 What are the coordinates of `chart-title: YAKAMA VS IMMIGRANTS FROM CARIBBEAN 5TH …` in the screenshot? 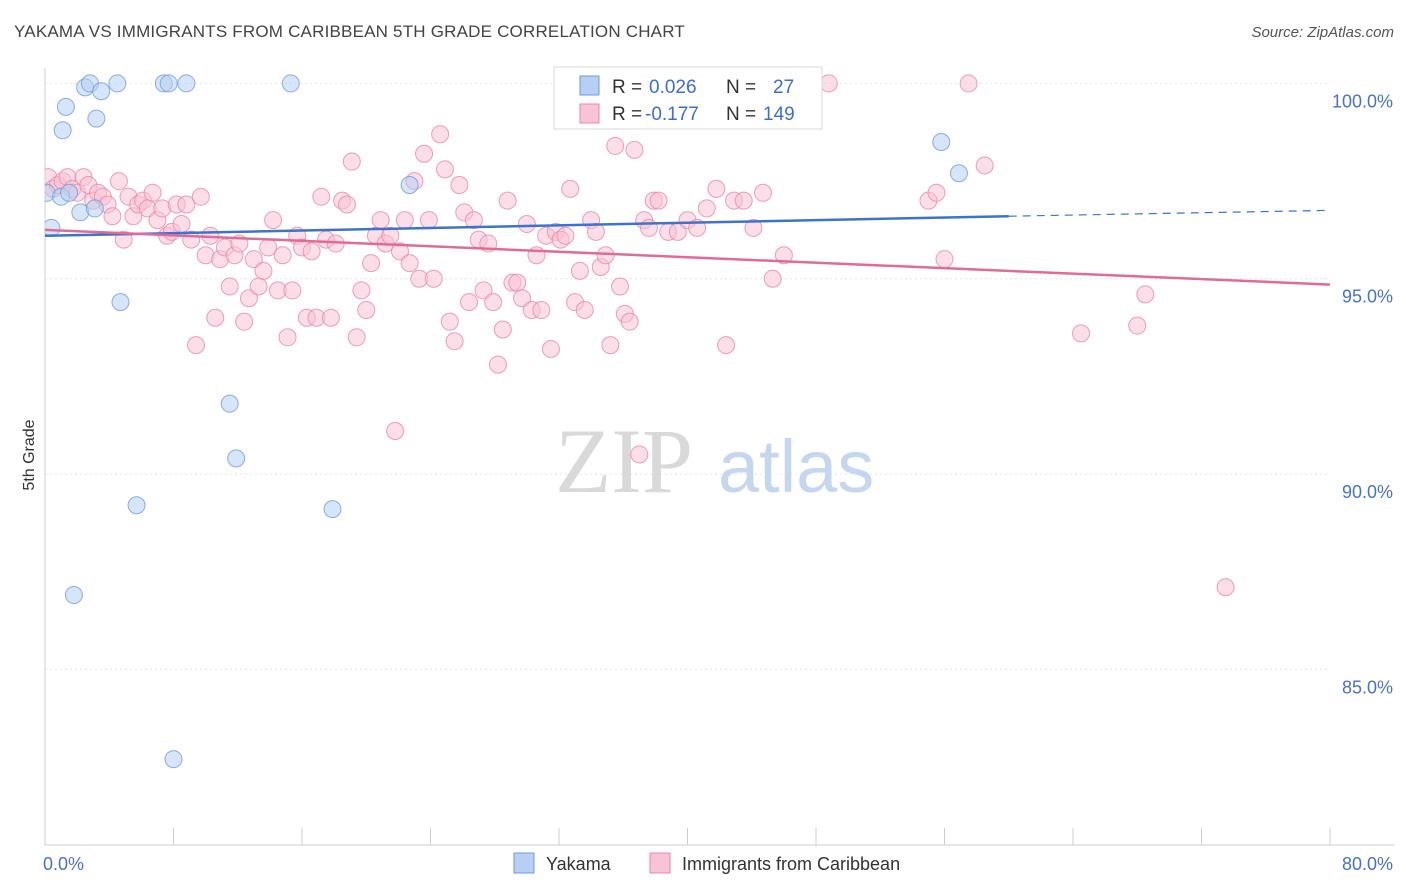 It's located at (349, 31).